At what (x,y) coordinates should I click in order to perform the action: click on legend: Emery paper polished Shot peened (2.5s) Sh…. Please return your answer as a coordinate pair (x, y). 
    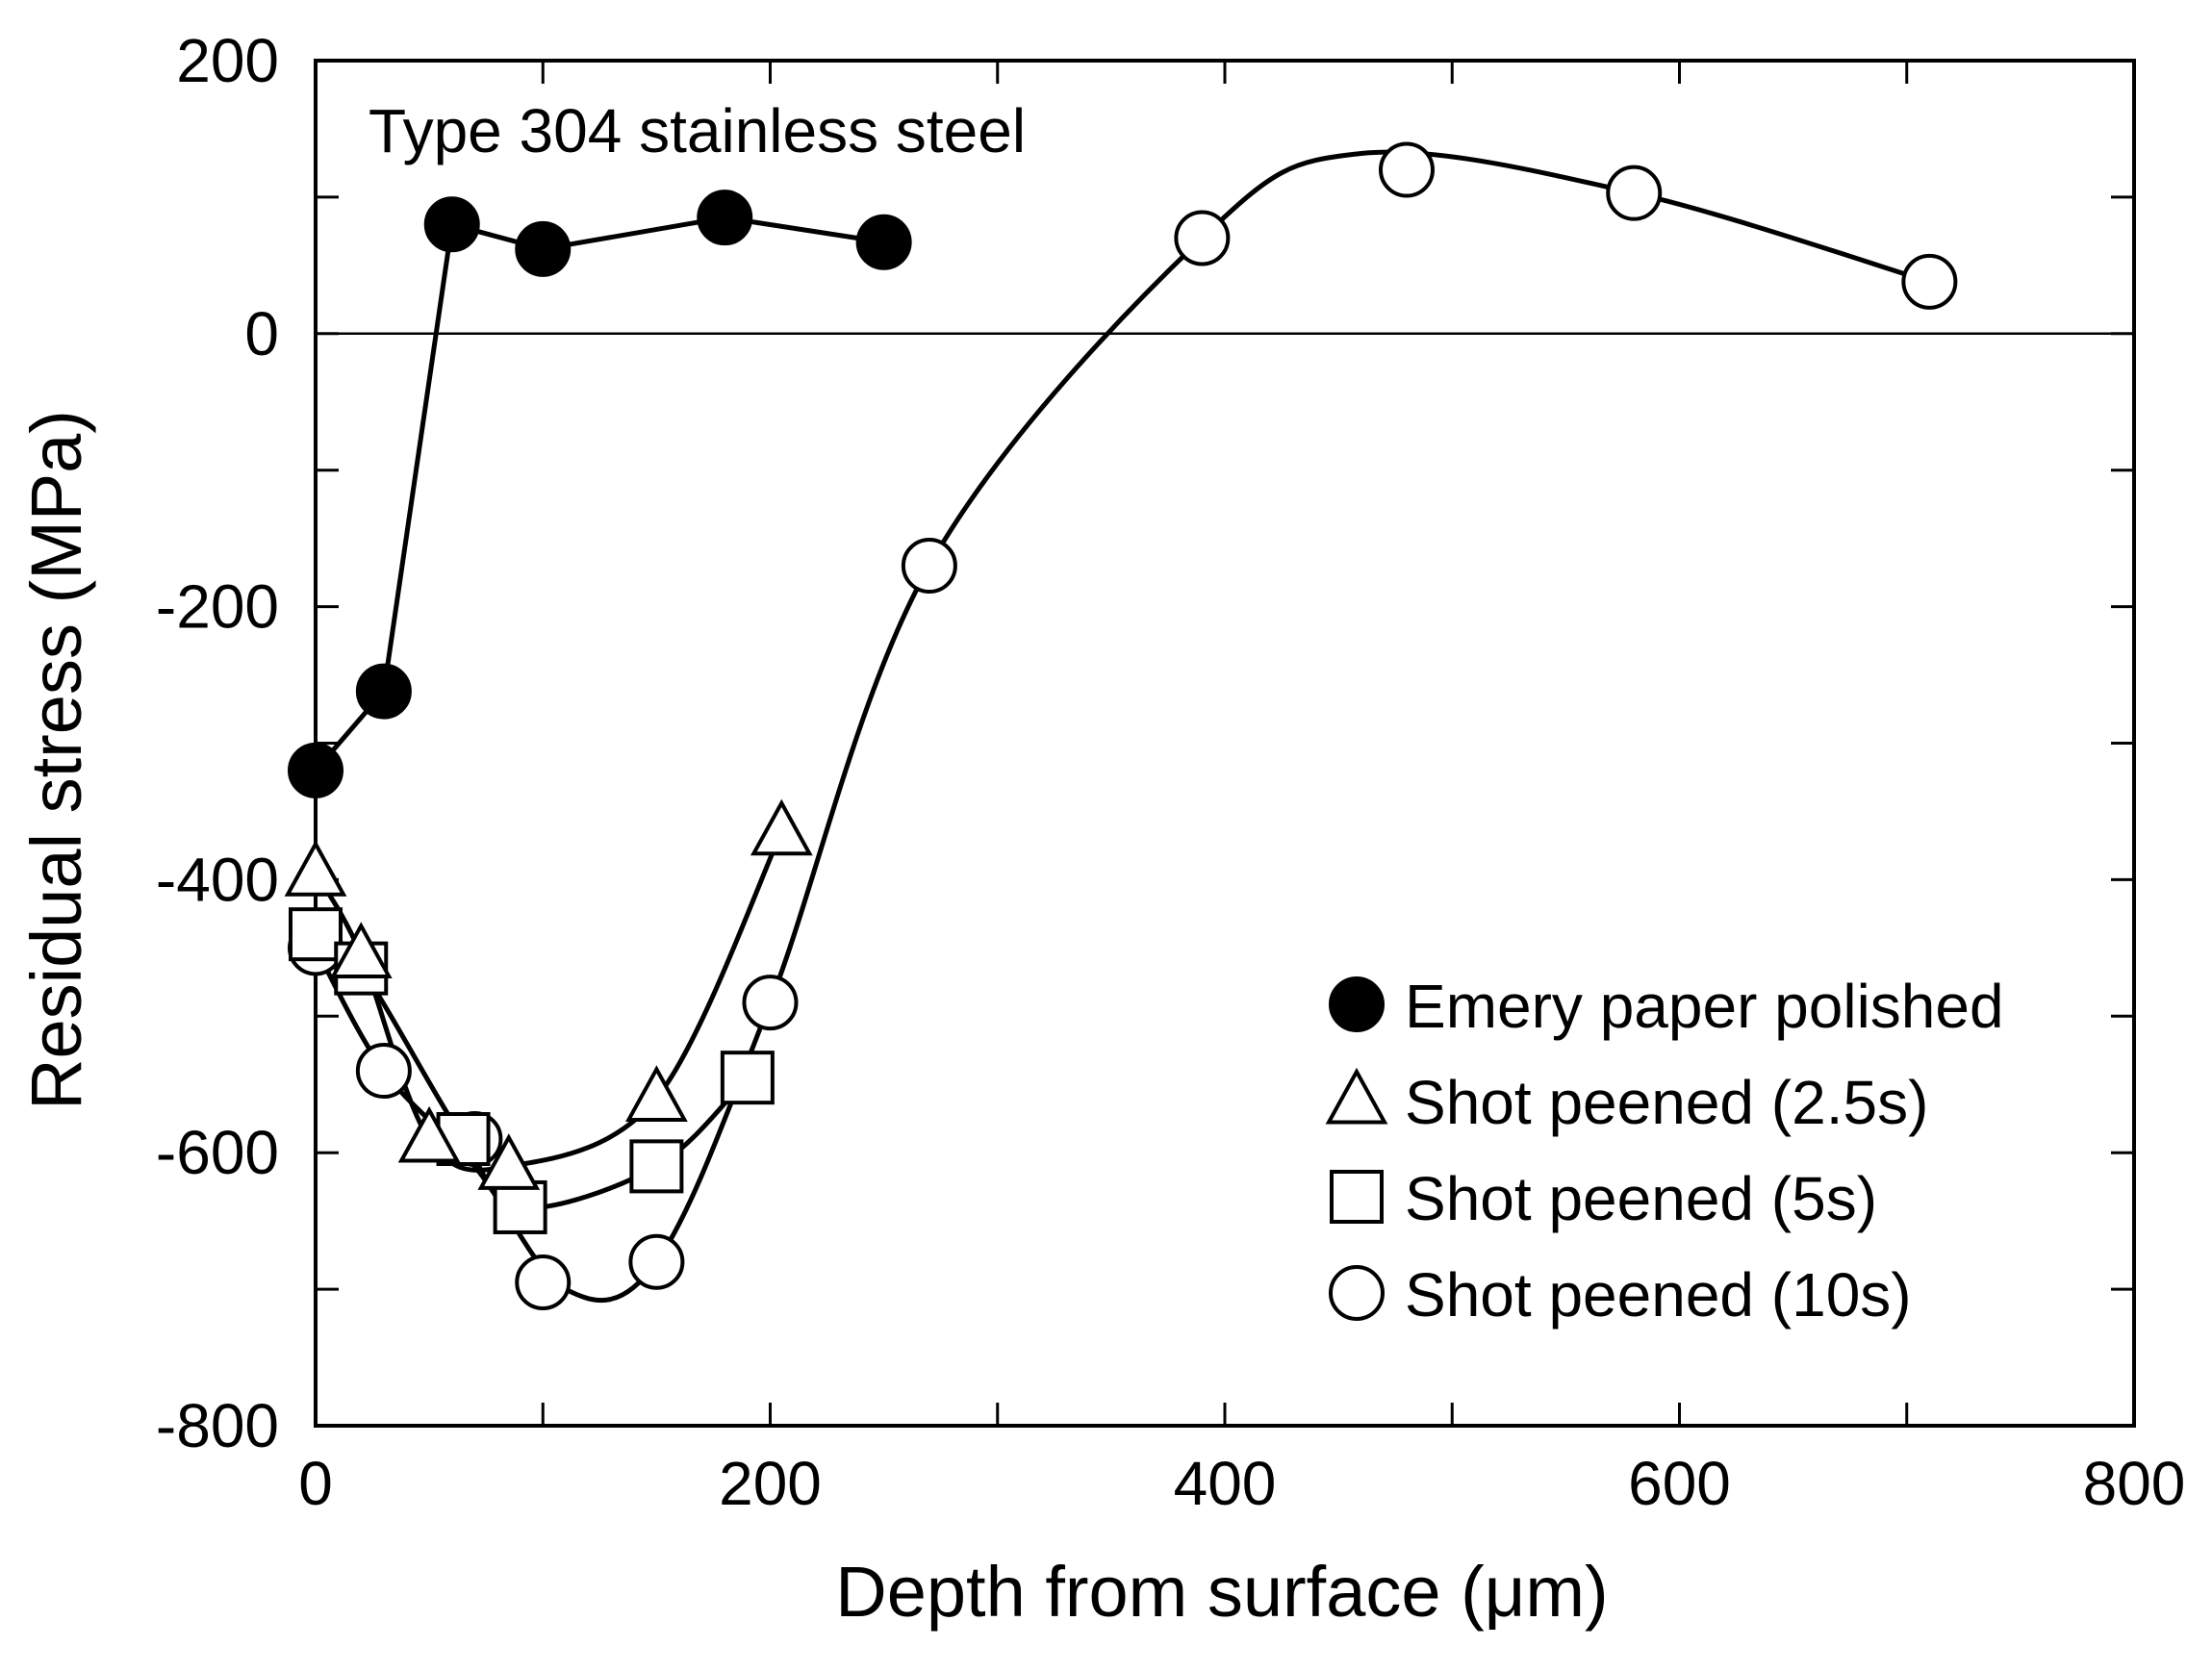
    Looking at the image, I should click on (1664, 1151).